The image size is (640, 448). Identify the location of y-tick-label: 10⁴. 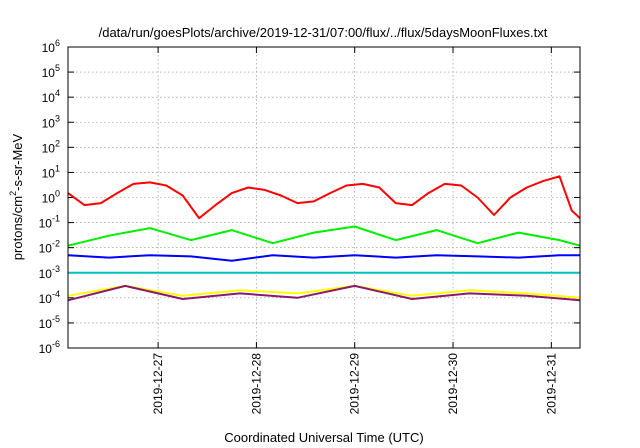
(51, 96).